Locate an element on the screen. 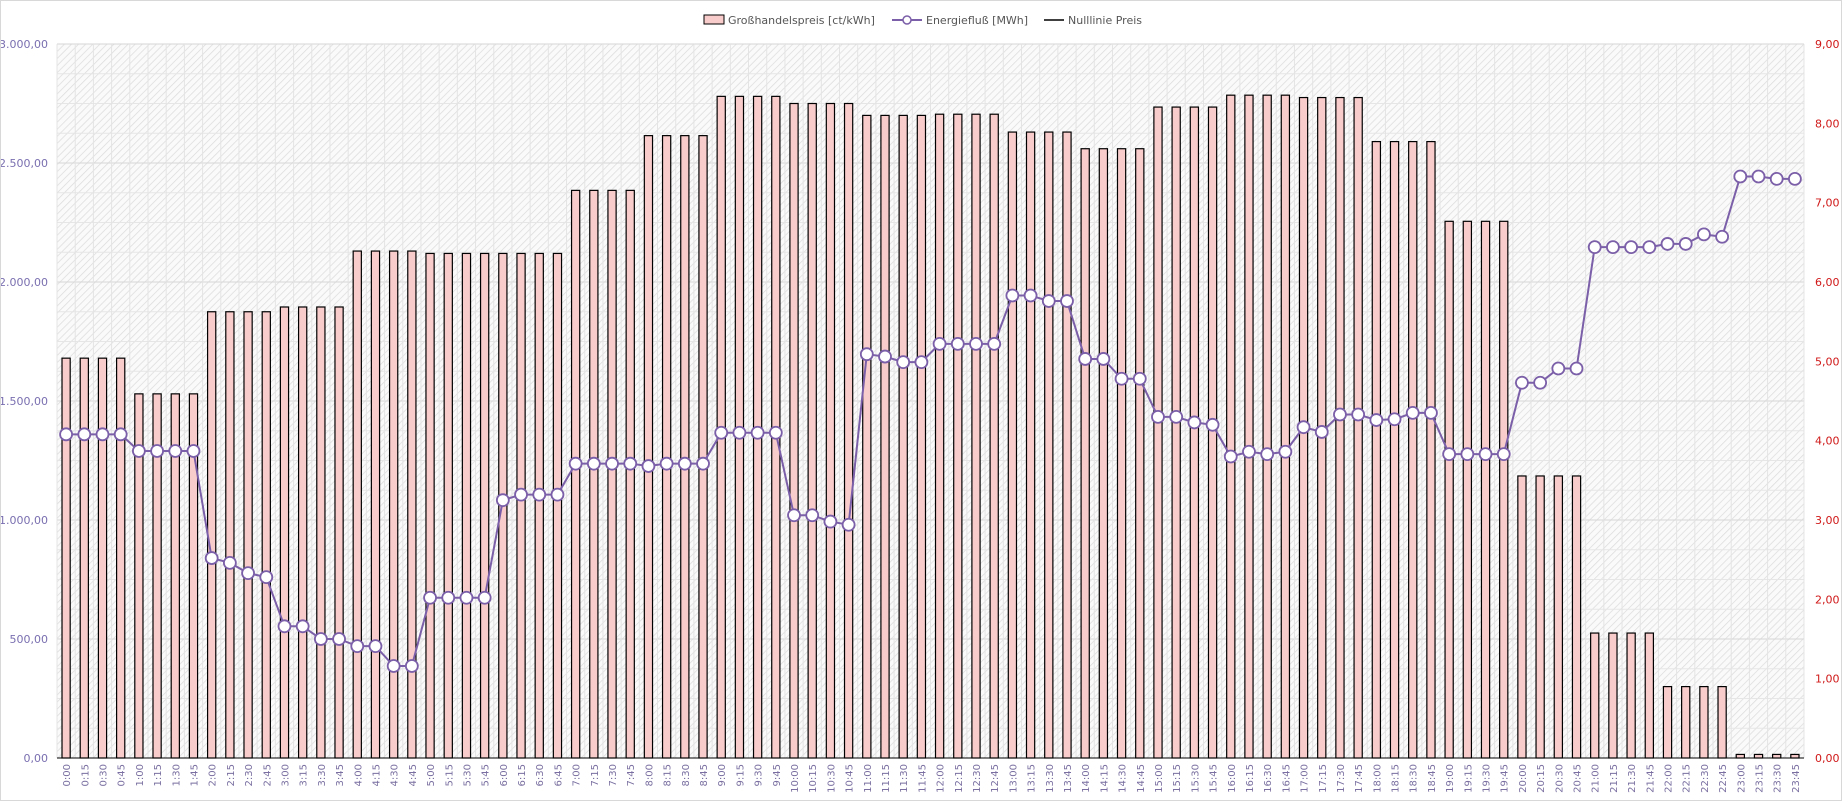 The image size is (1842, 801). right-tick-label: 2,00 is located at coordinates (1827, 599).